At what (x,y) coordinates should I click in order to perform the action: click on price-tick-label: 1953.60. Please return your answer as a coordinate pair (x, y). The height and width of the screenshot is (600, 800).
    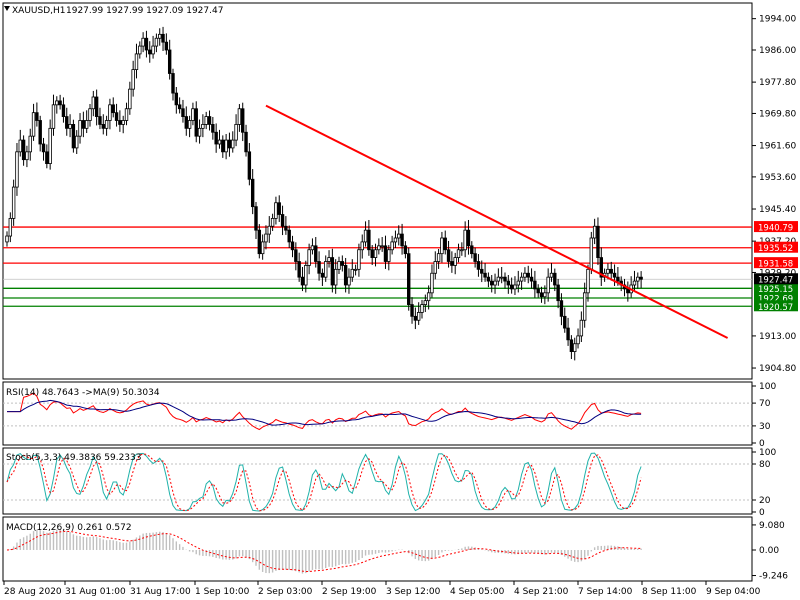
    Looking at the image, I should click on (777, 178).